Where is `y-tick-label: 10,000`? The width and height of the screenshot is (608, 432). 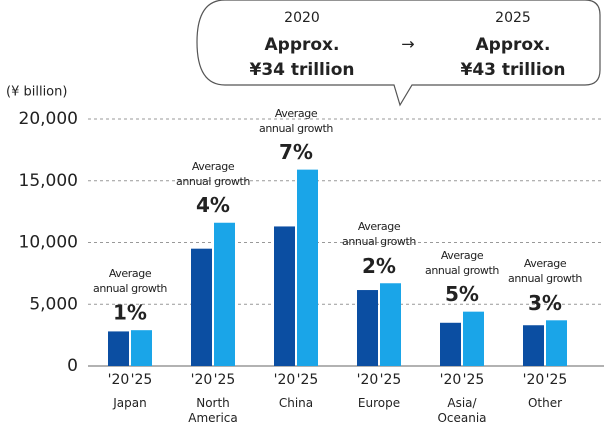 y-tick-label: 10,000 is located at coordinates (48, 243).